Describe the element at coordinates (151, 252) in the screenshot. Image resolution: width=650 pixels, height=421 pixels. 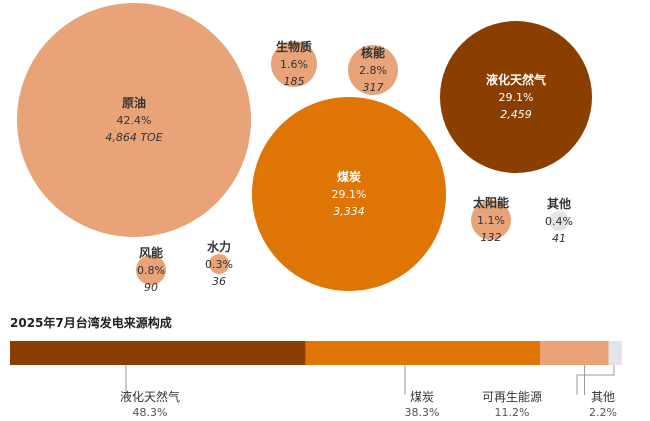
I see `bubble-name: 风能` at that location.